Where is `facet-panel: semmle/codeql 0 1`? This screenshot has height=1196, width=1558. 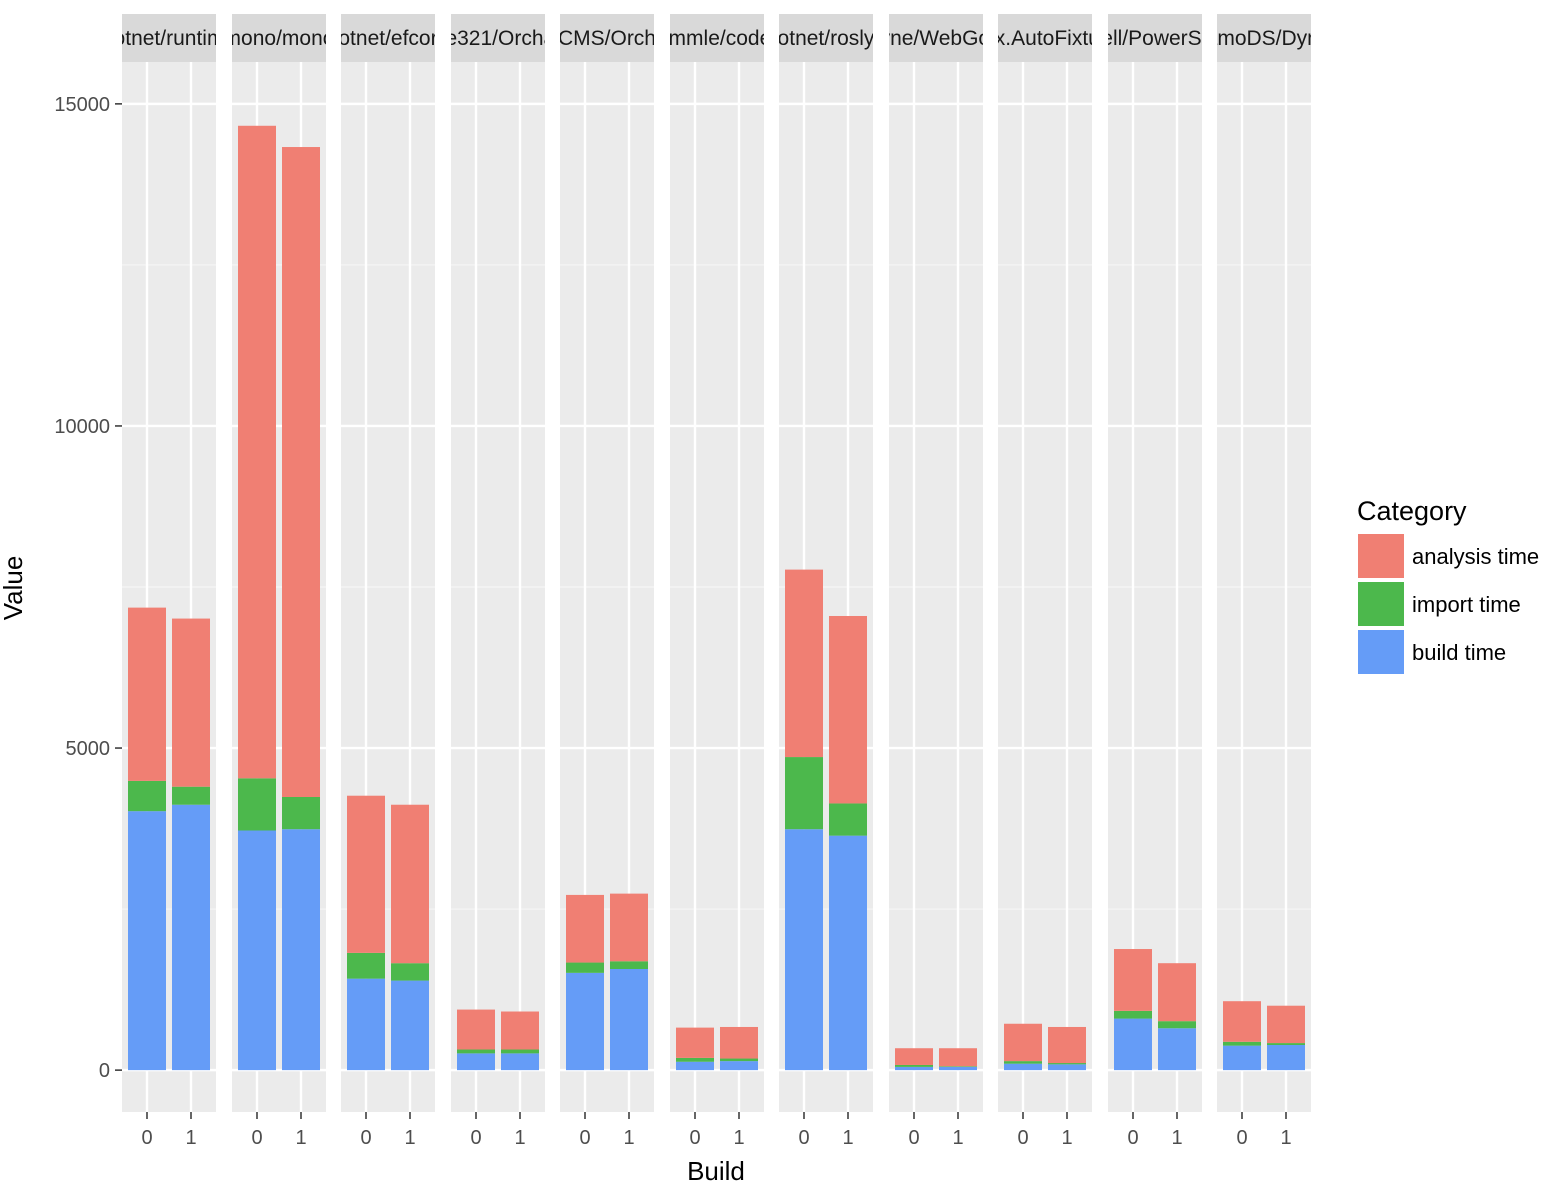 facet-panel: semmle/codeql 0 1 is located at coordinates (716, 581).